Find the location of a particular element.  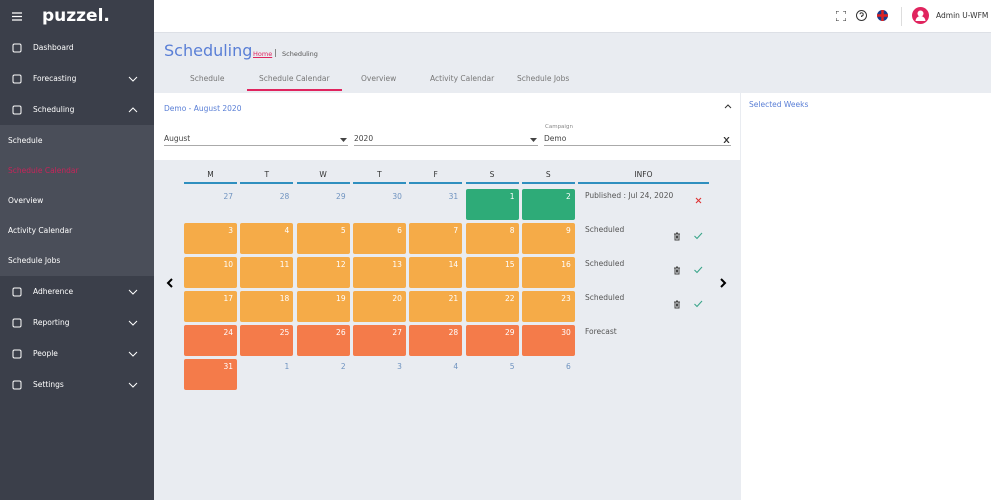

menu-toggle is located at coordinates (17, 16).